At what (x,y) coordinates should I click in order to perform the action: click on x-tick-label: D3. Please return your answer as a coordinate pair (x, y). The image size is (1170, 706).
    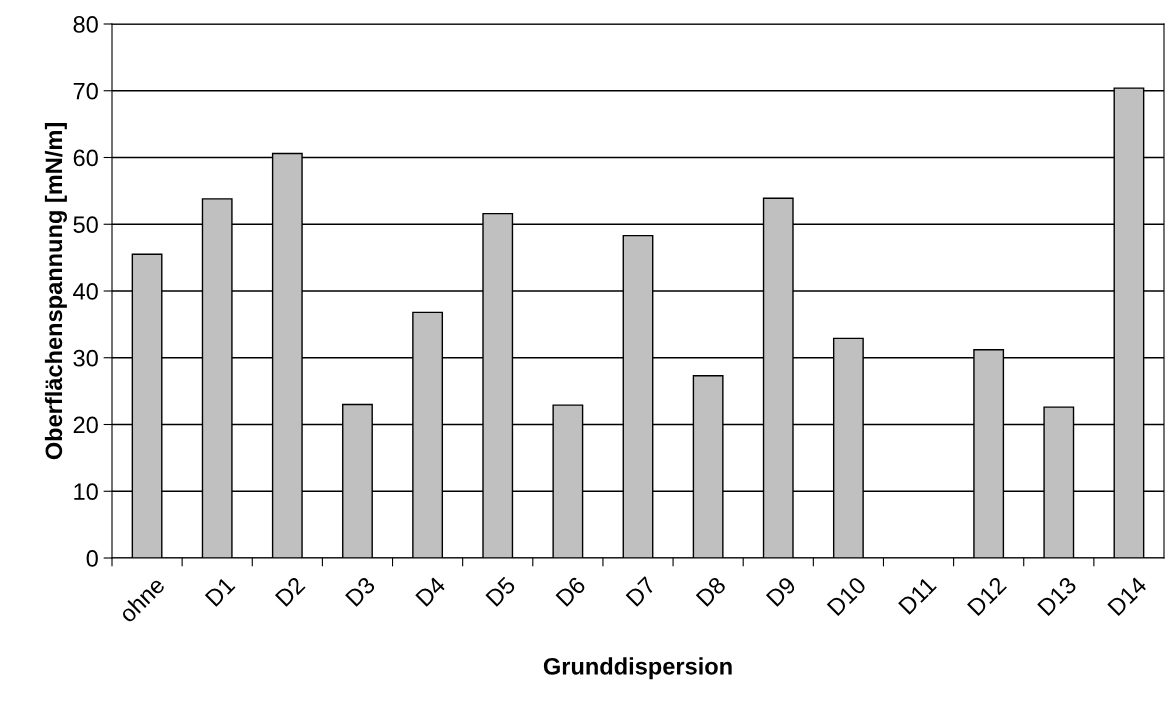
    Looking at the image, I should click on (360, 591).